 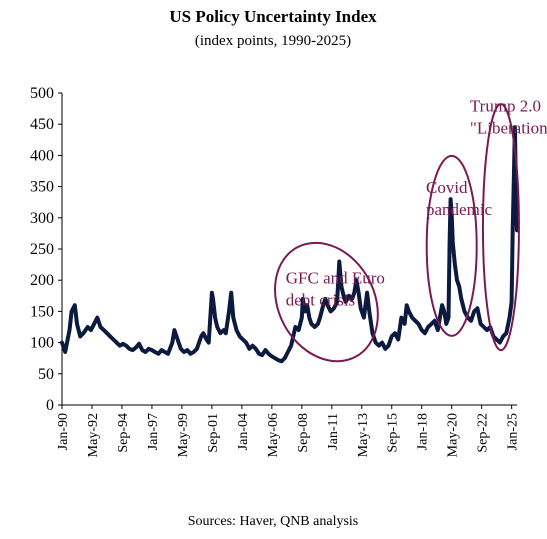 I want to click on annotation-label: pandemic, so click(x=459, y=209).